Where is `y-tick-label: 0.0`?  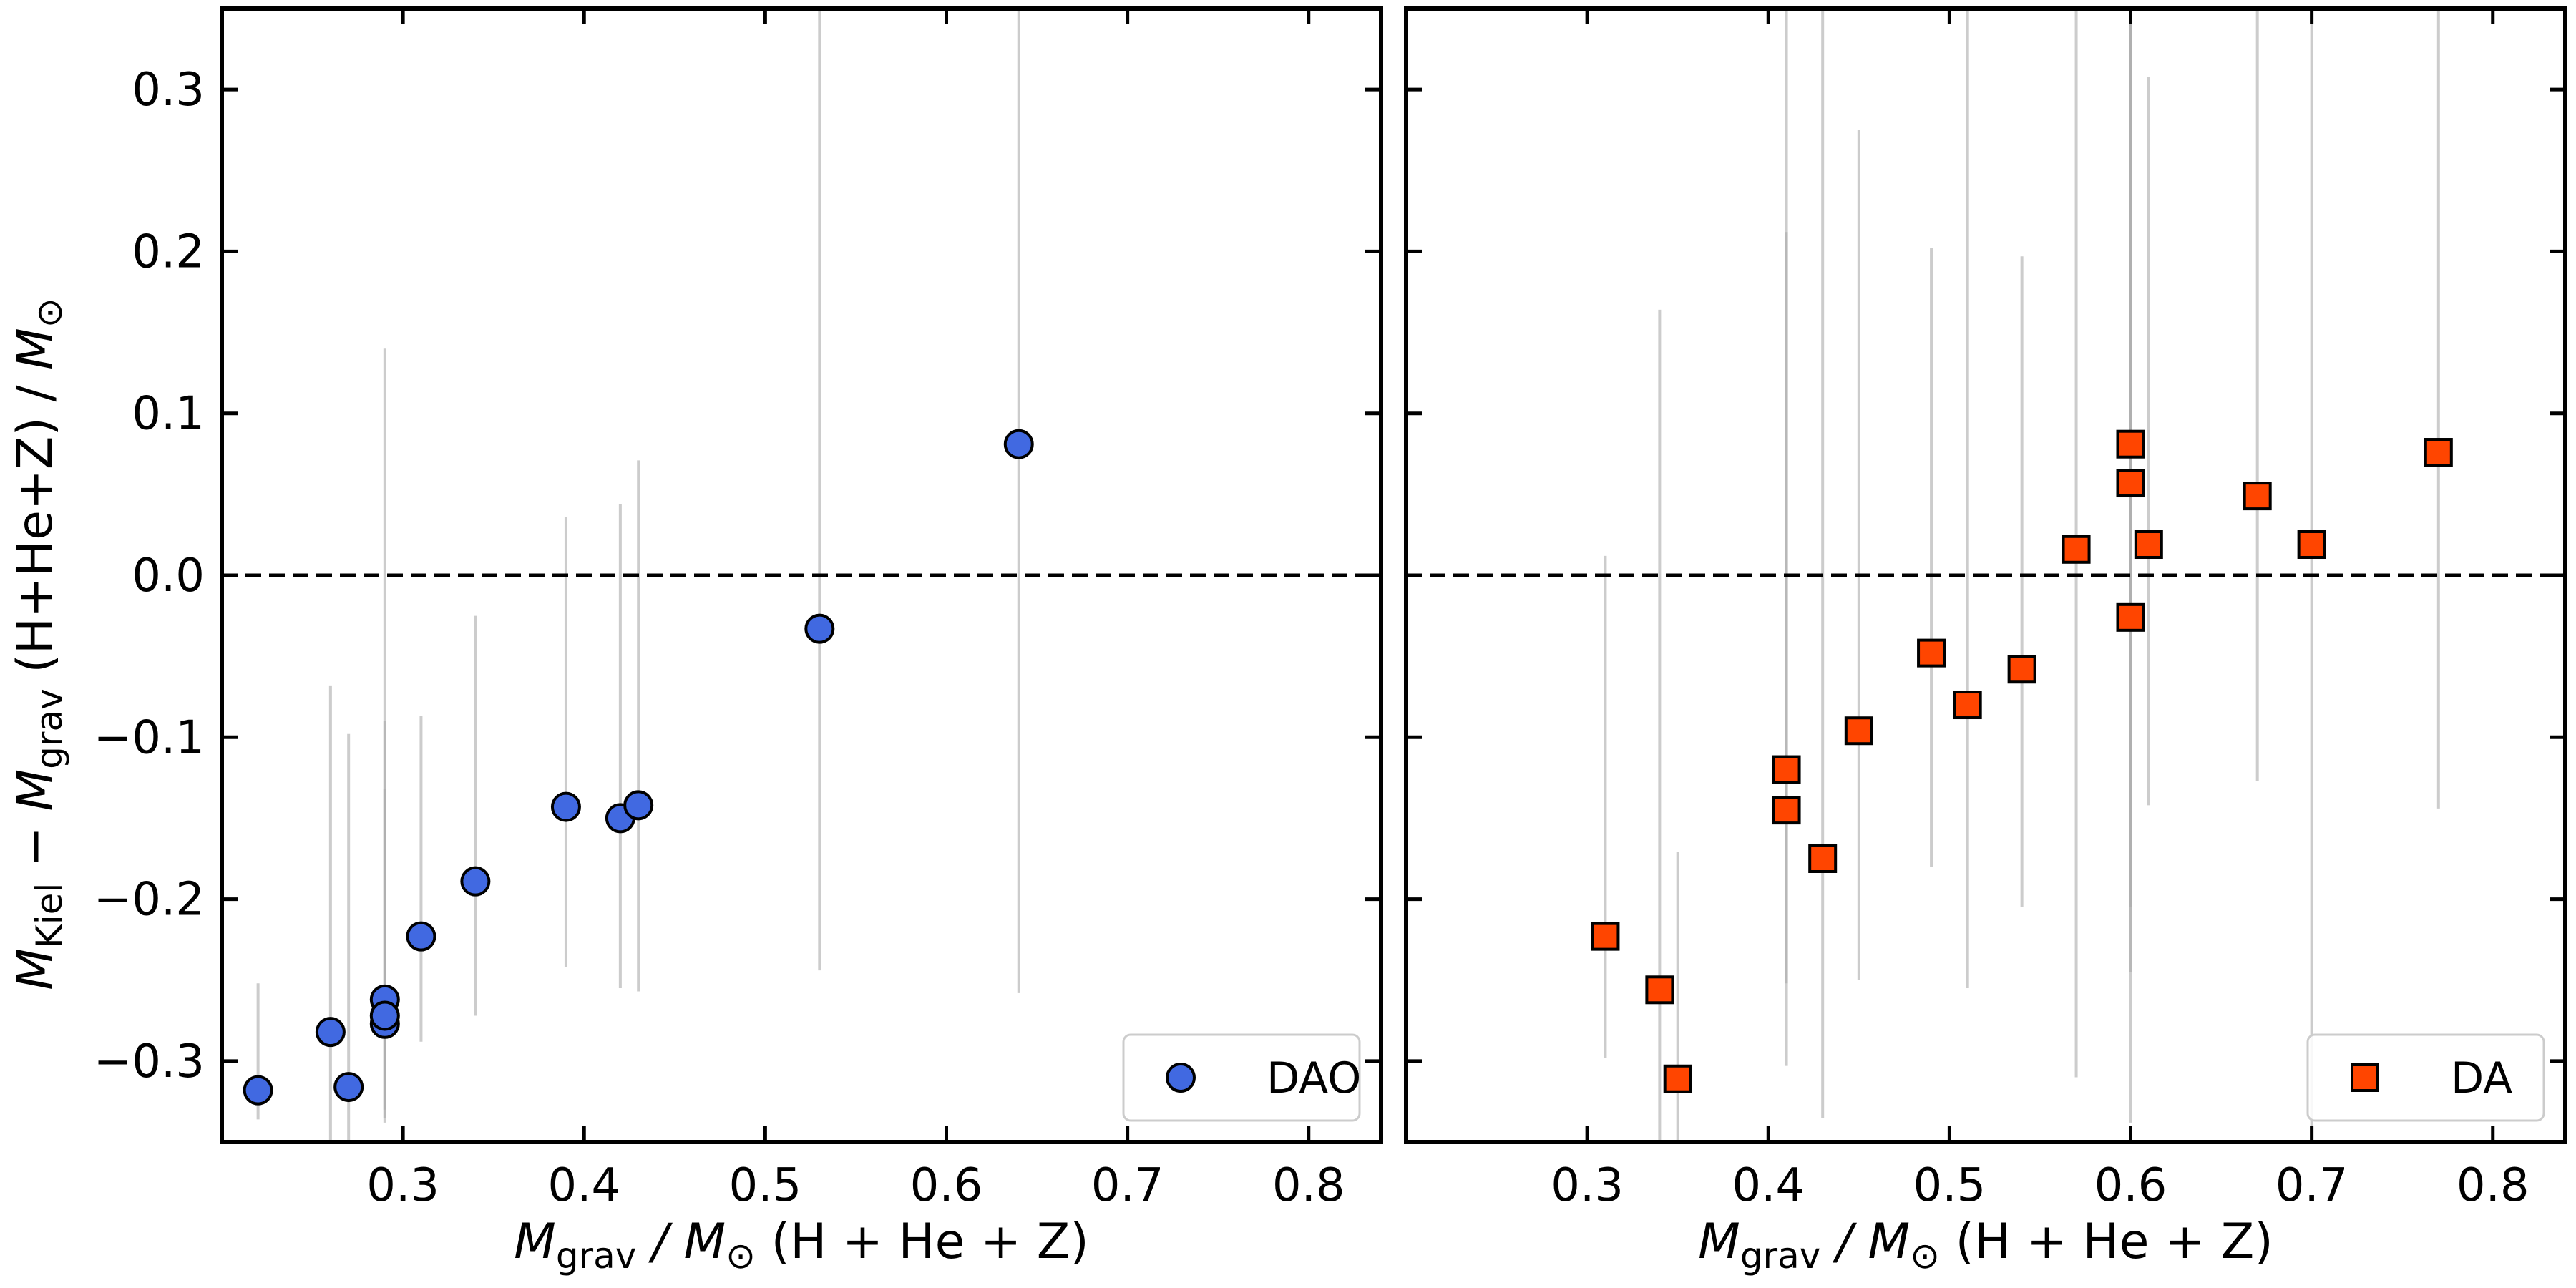
y-tick-label: 0.0 is located at coordinates (168, 576).